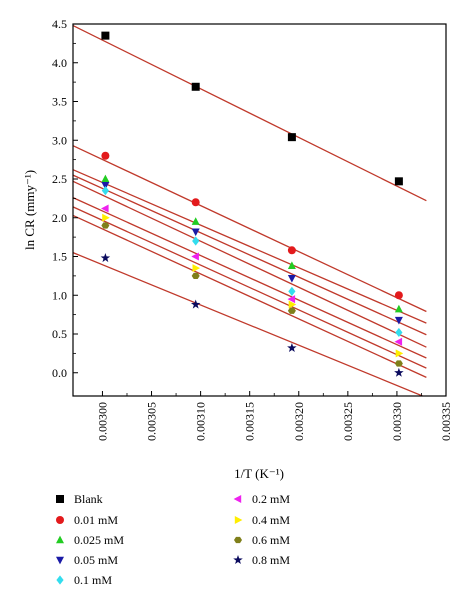 The image size is (474, 603). What do you see at coordinates (59, 24) in the screenshot?
I see `y-tick-label: 4.5` at bounding box center [59, 24].